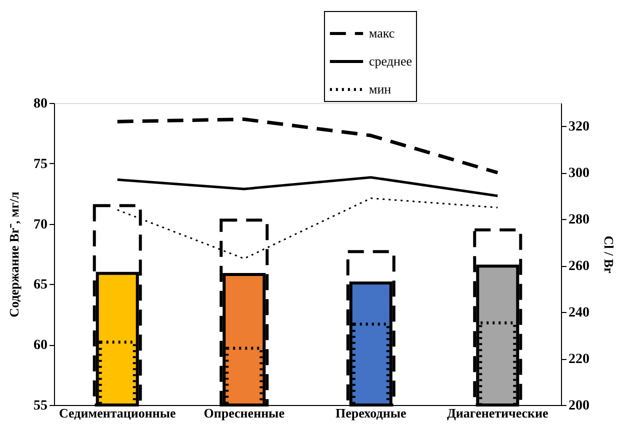  What do you see at coordinates (390, 61) in the screenshot?
I see `legend-label: среднее` at bounding box center [390, 61].